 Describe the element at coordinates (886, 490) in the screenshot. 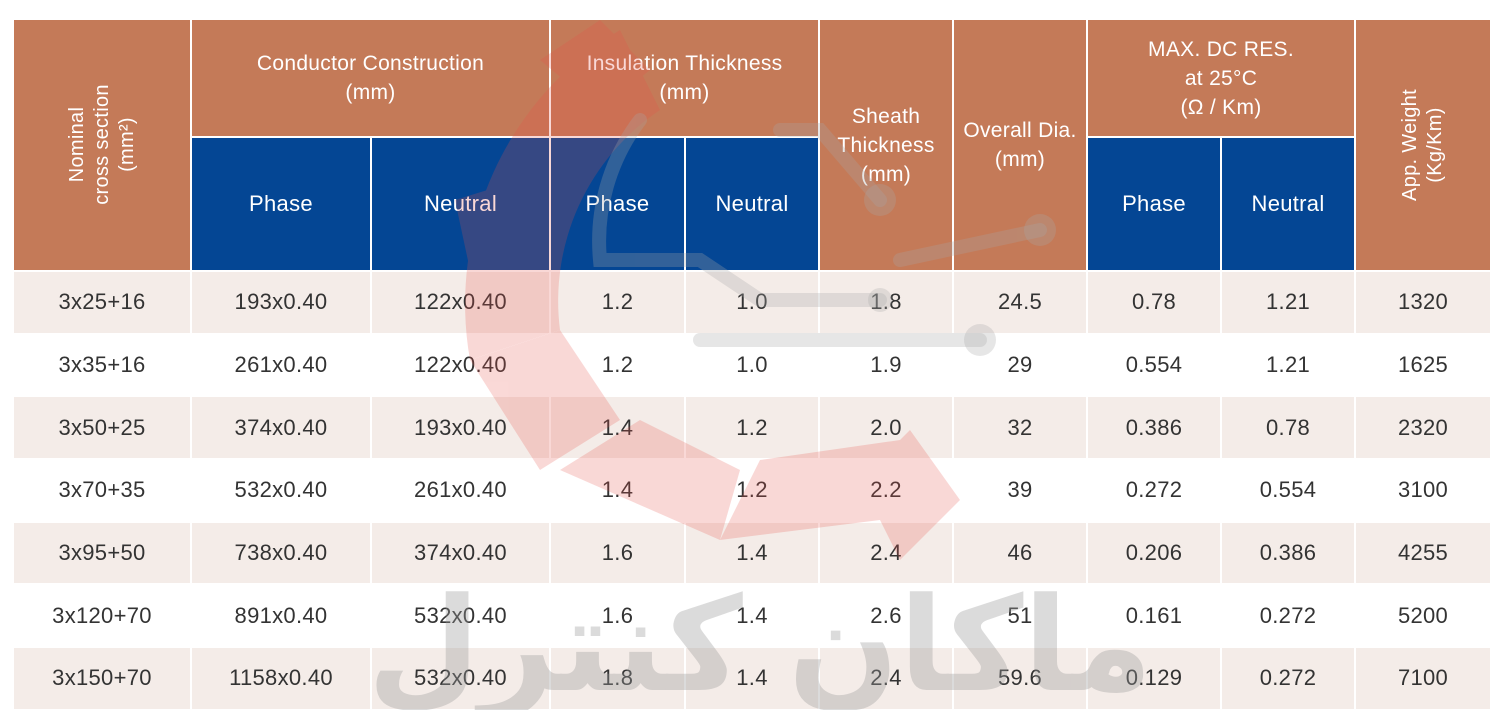

I see `table-cell: 2.2` at that location.